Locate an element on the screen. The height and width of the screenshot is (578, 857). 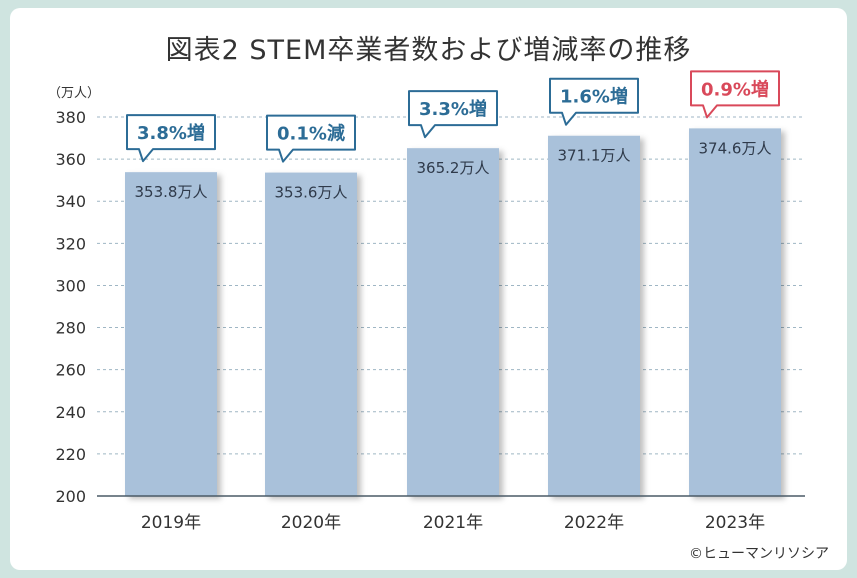
chart-title: 図表2 STEM卒業者数および増減率の推移 is located at coordinates (428, 50).